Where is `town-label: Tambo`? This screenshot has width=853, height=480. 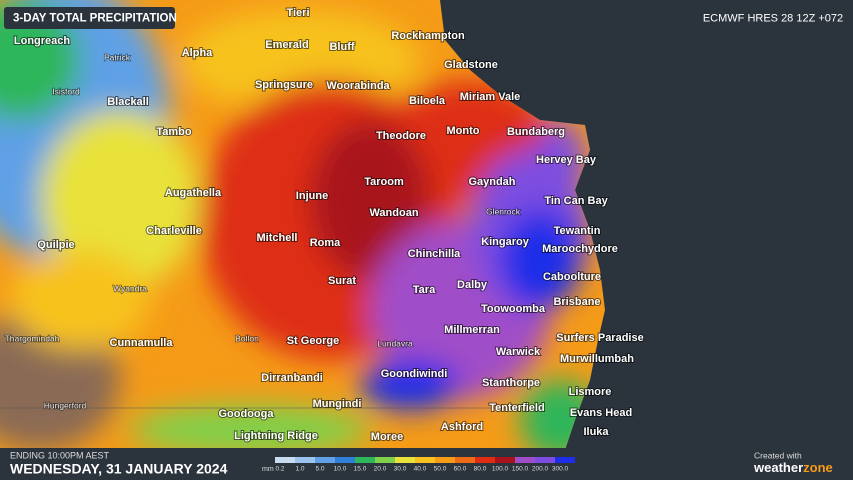
town-label: Tambo is located at coordinates (174, 132).